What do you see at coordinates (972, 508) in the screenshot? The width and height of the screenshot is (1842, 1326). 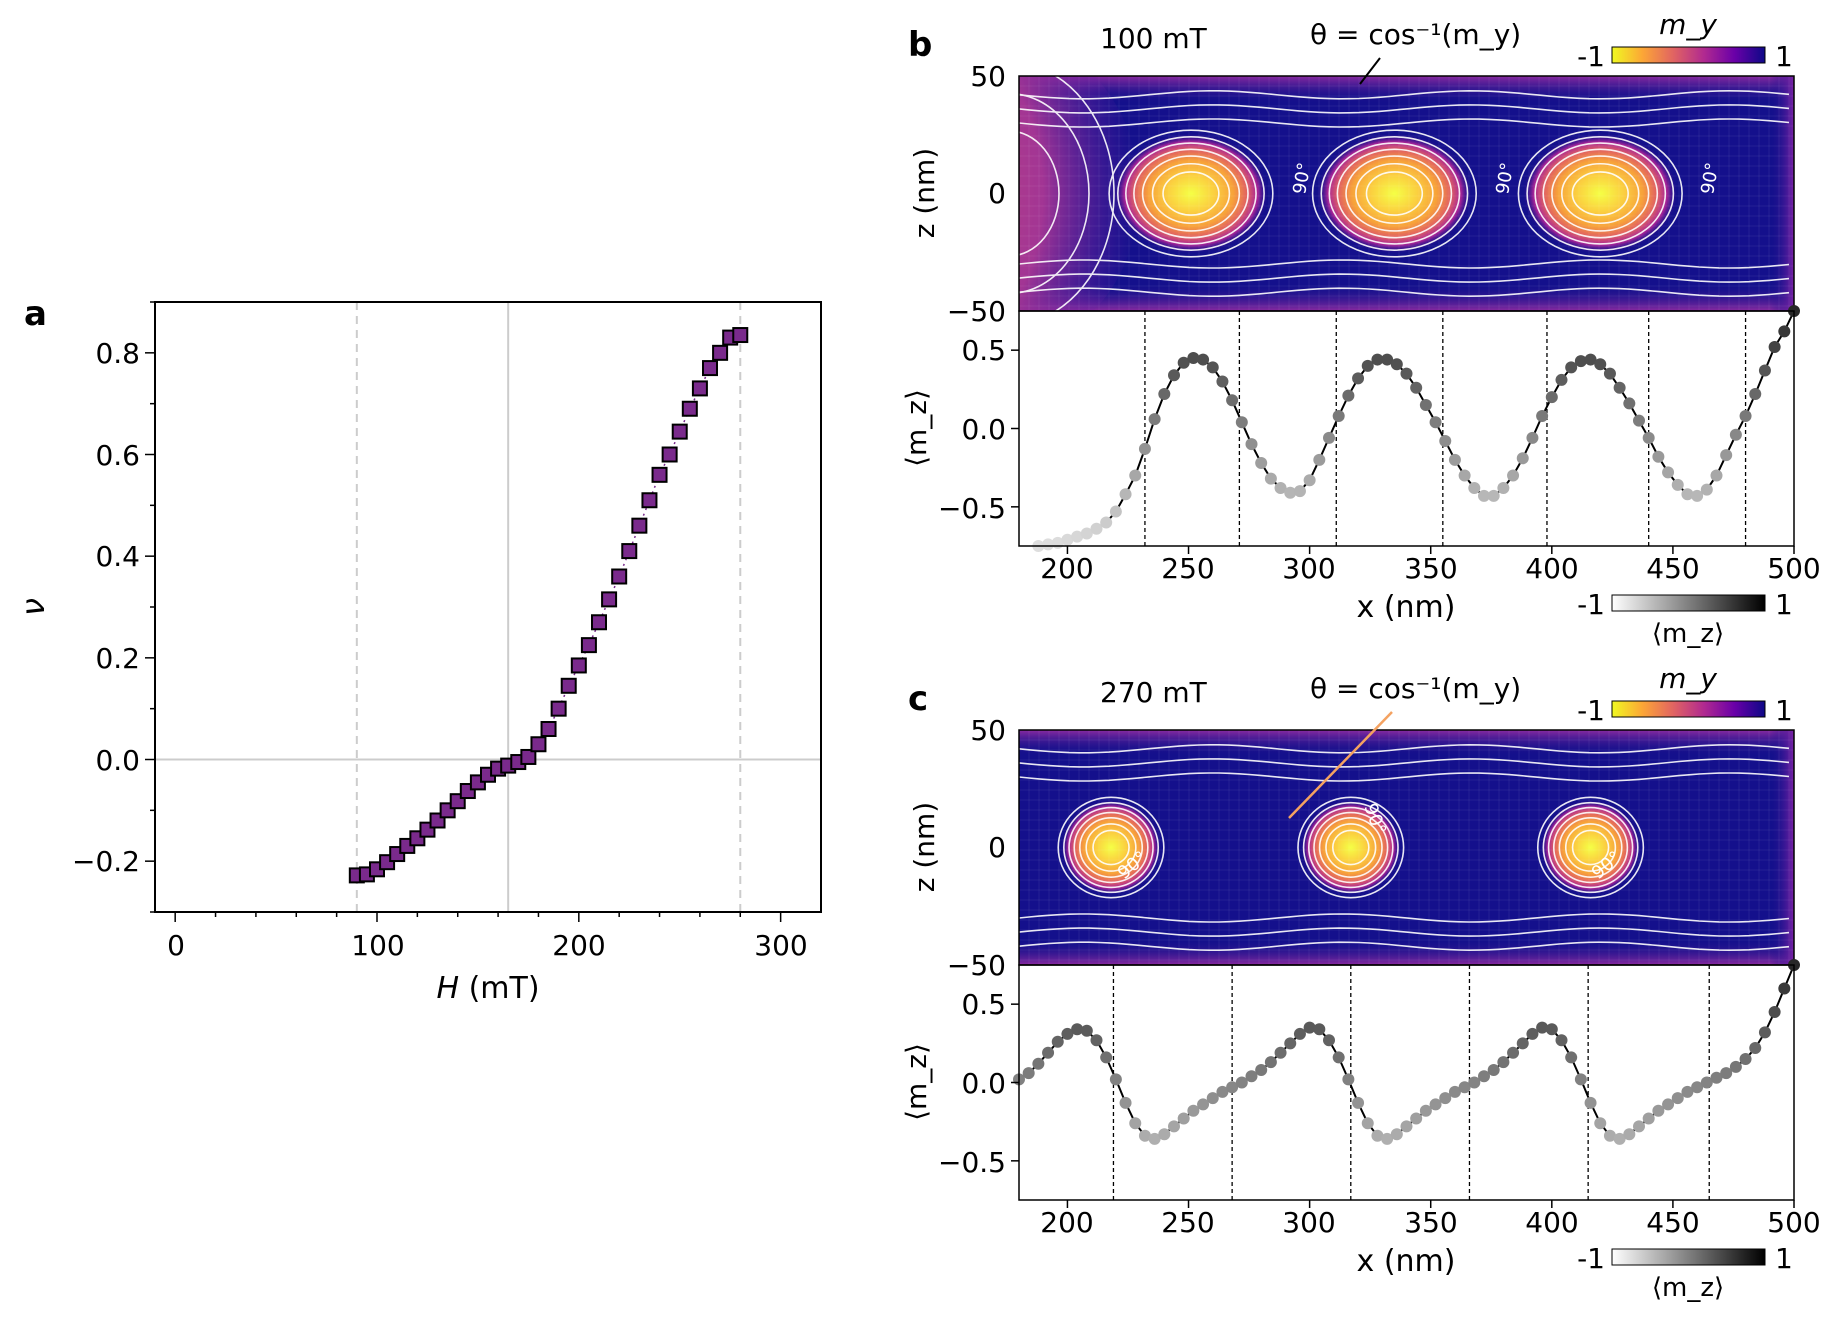 I see `y-tick-label: −0.5` at bounding box center [972, 508].